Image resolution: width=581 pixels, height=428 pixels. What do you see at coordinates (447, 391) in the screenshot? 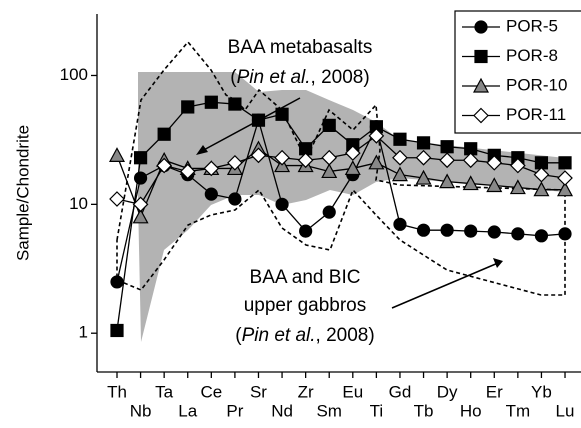
I see `x-tick-label: Dy` at bounding box center [447, 391].